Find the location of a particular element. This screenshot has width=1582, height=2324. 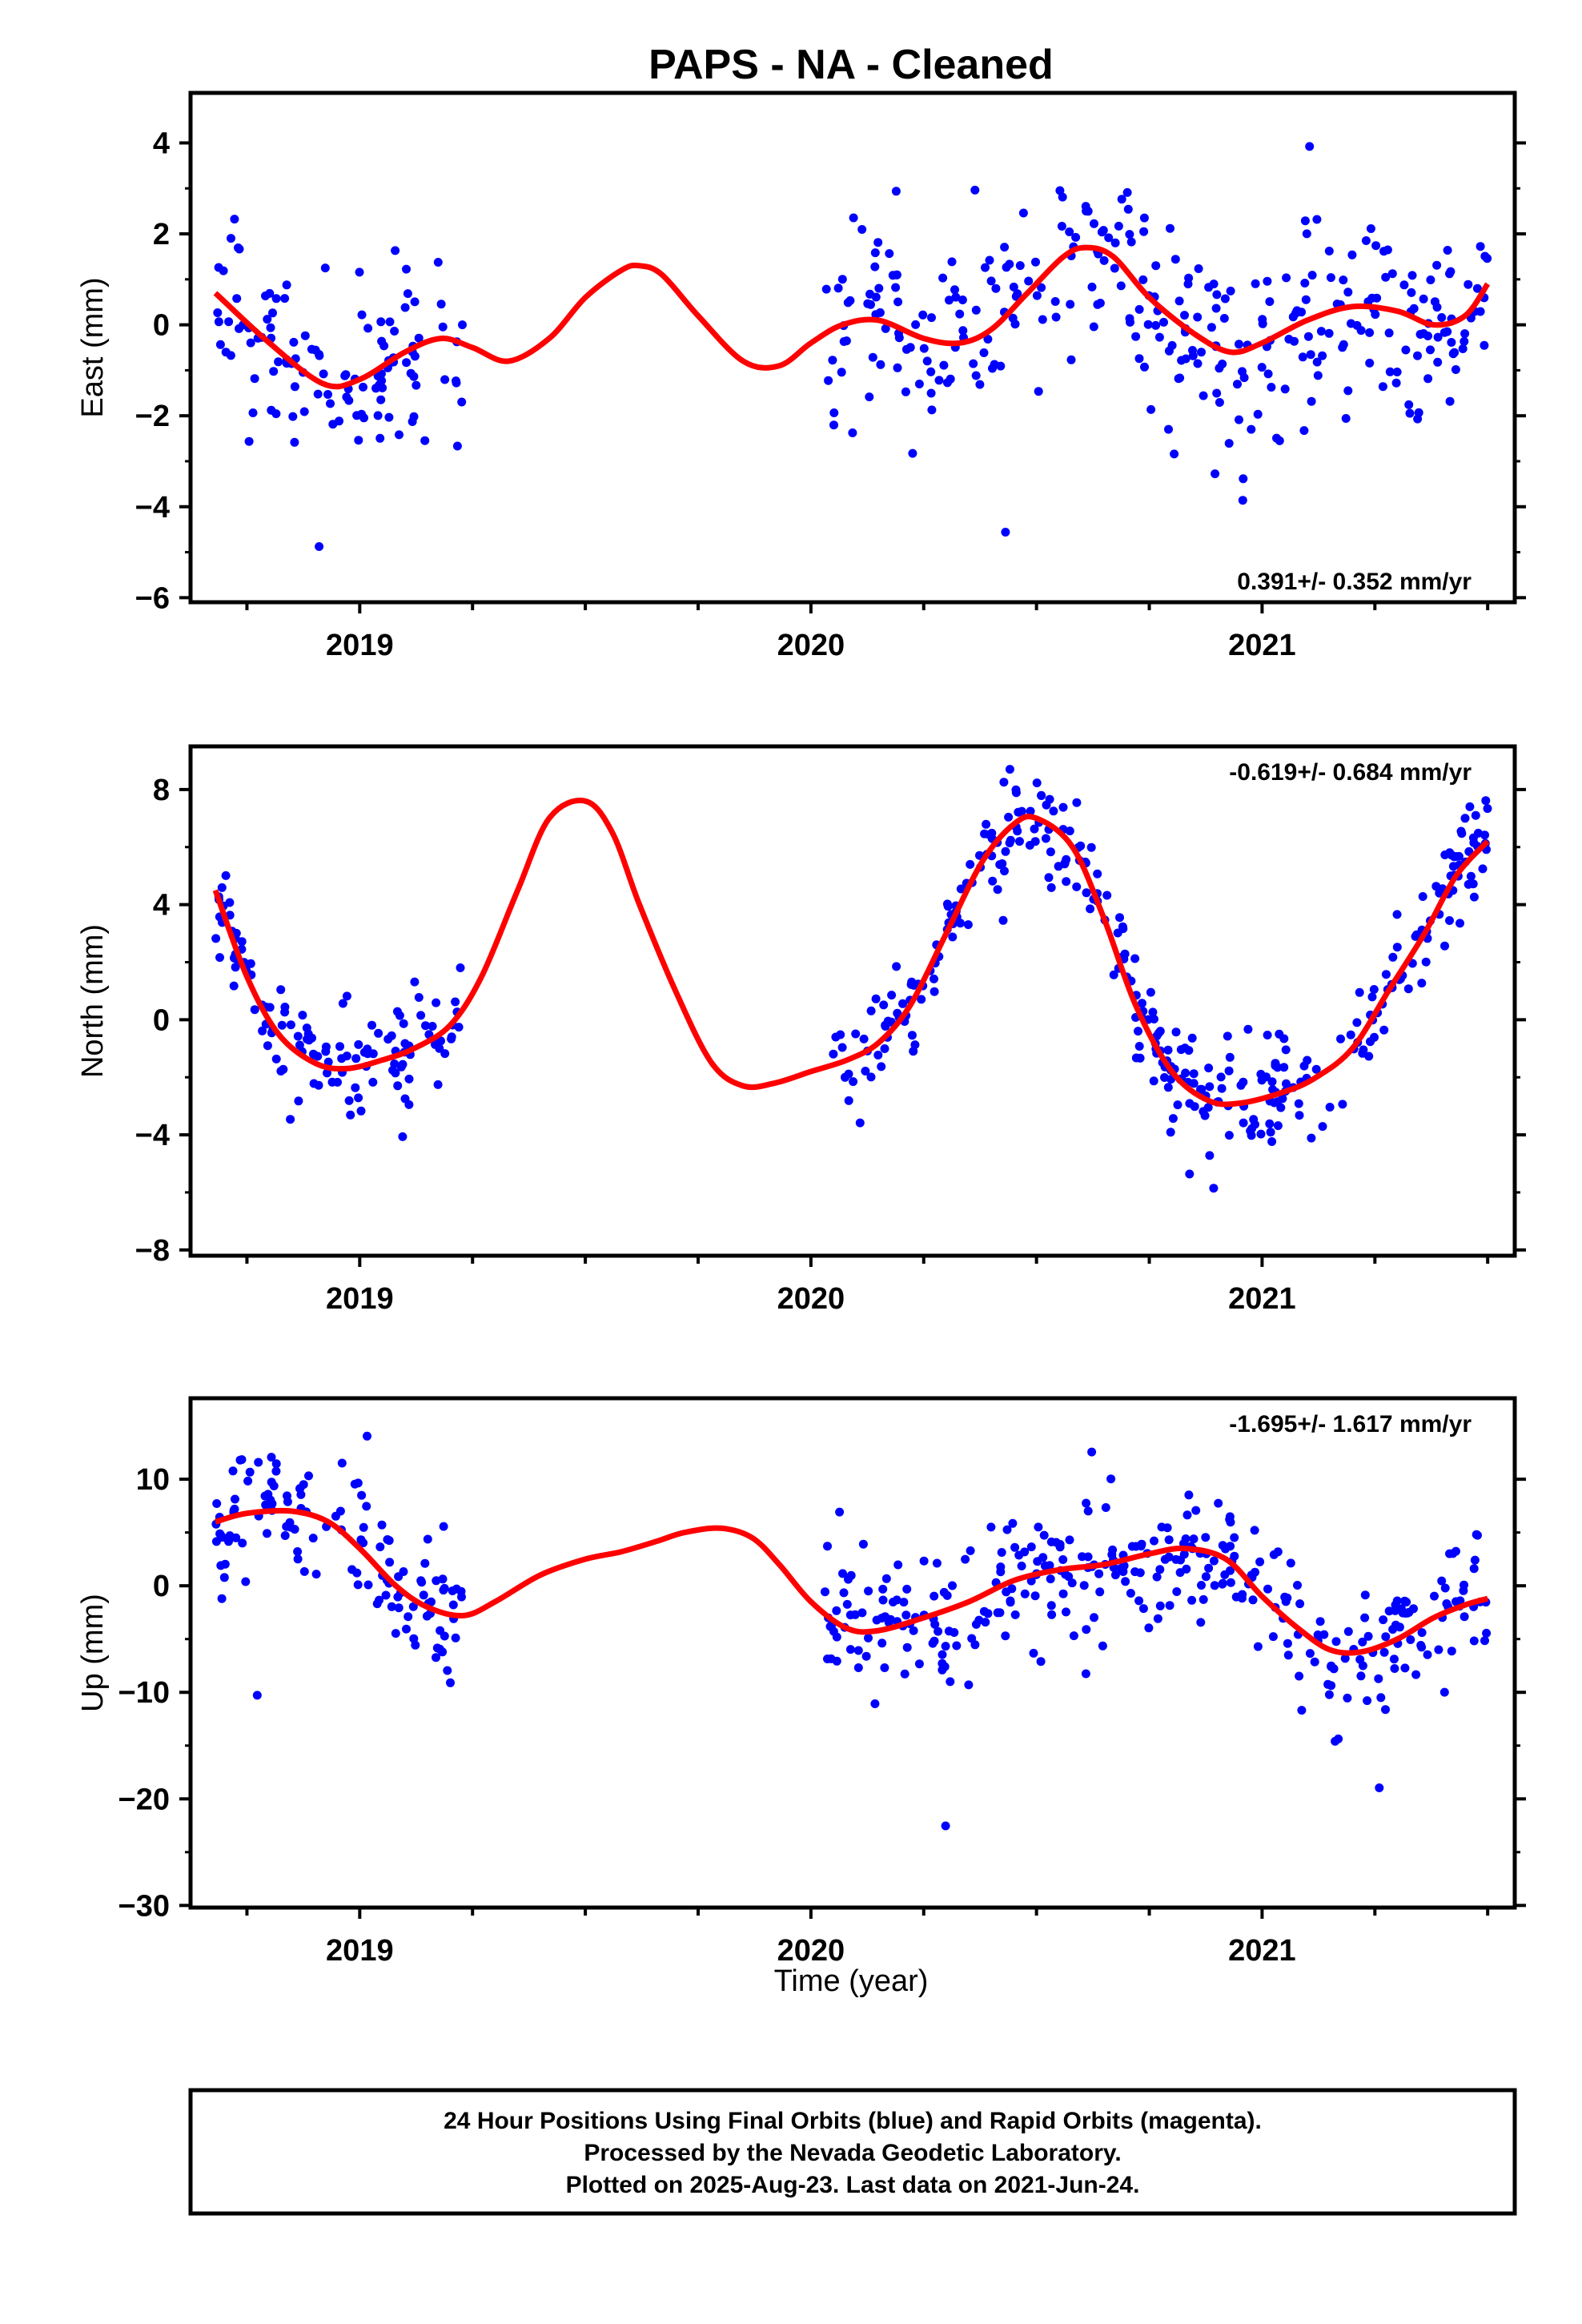

north-y-axis-label: North (mm) is located at coordinates (93, 1001).